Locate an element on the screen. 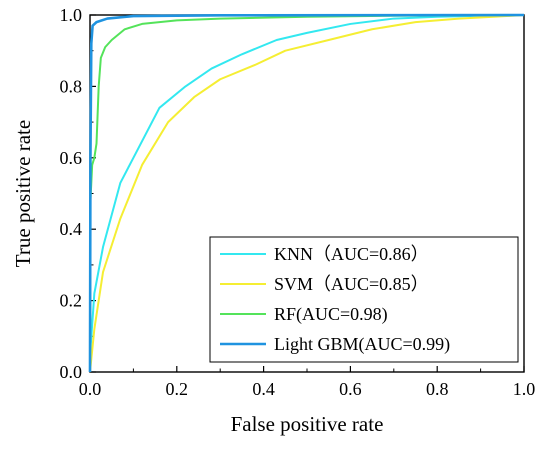 The height and width of the screenshot is (449, 550). x-tick-label: 1.0 is located at coordinates (524, 389).